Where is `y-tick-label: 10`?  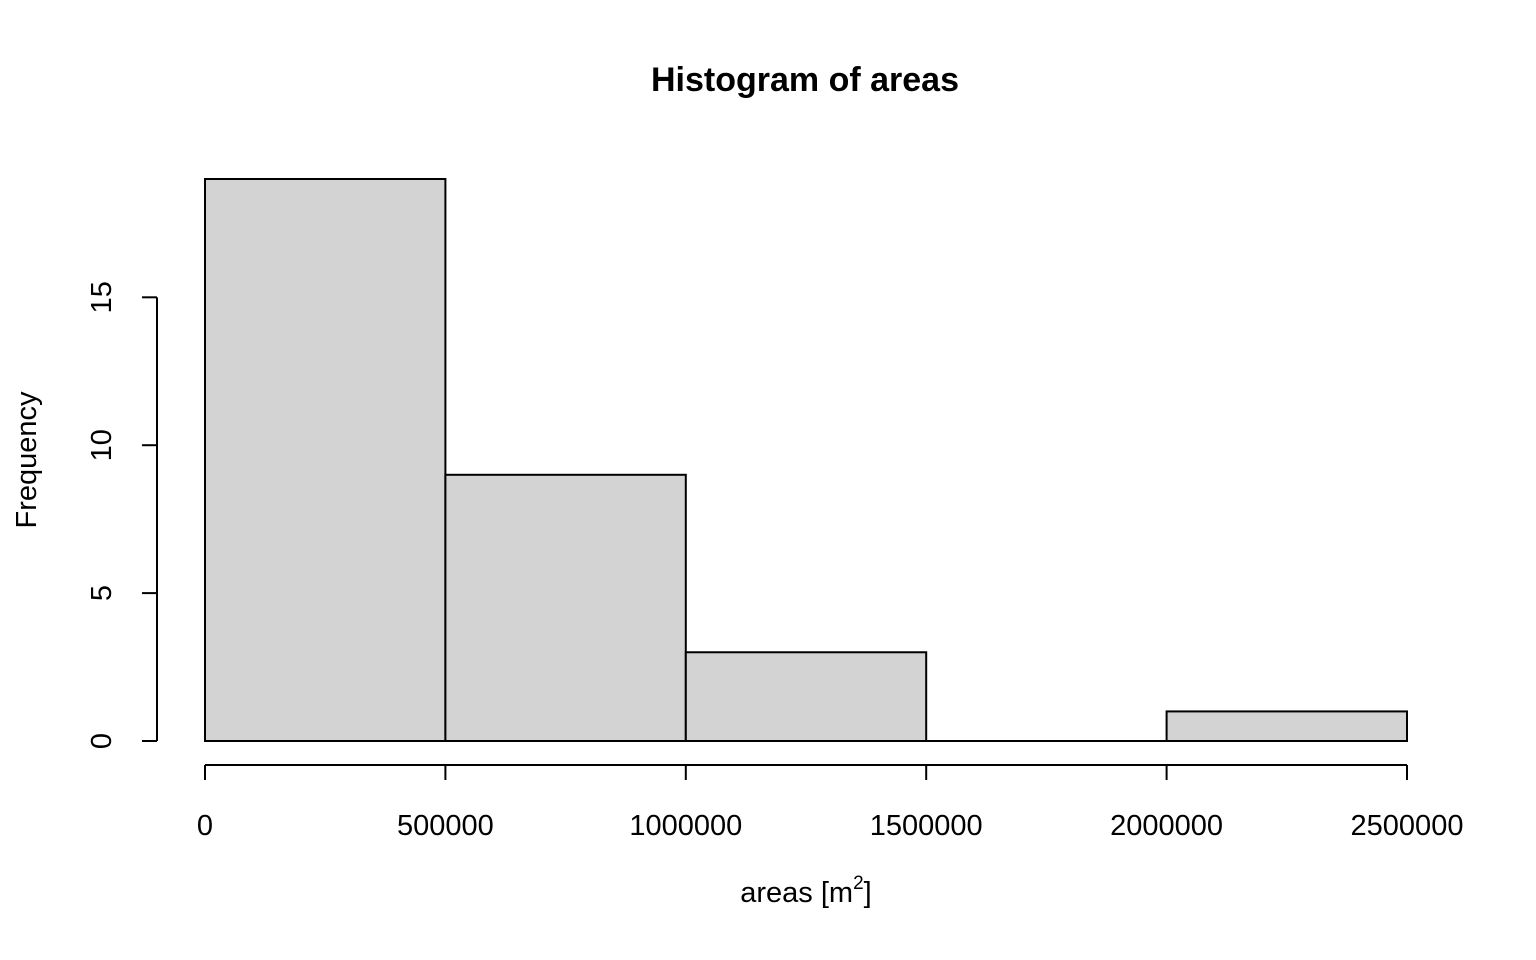 y-tick-label: 10 is located at coordinates (102, 445).